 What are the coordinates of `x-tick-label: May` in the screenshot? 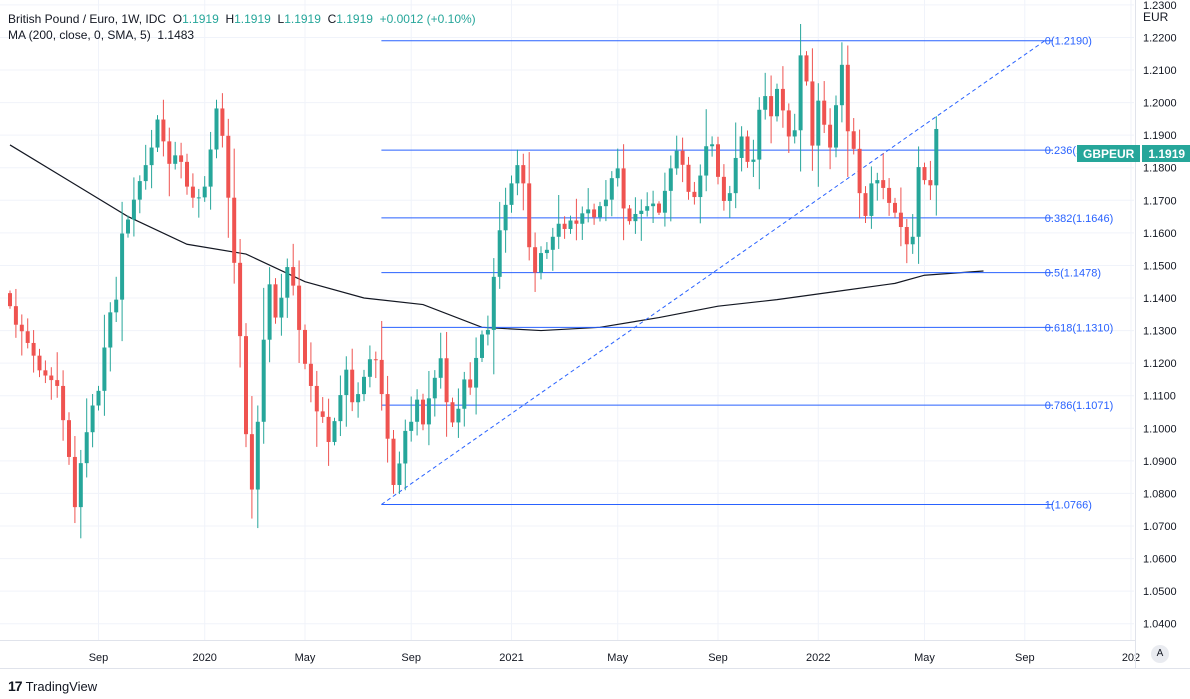 It's located at (617, 658).